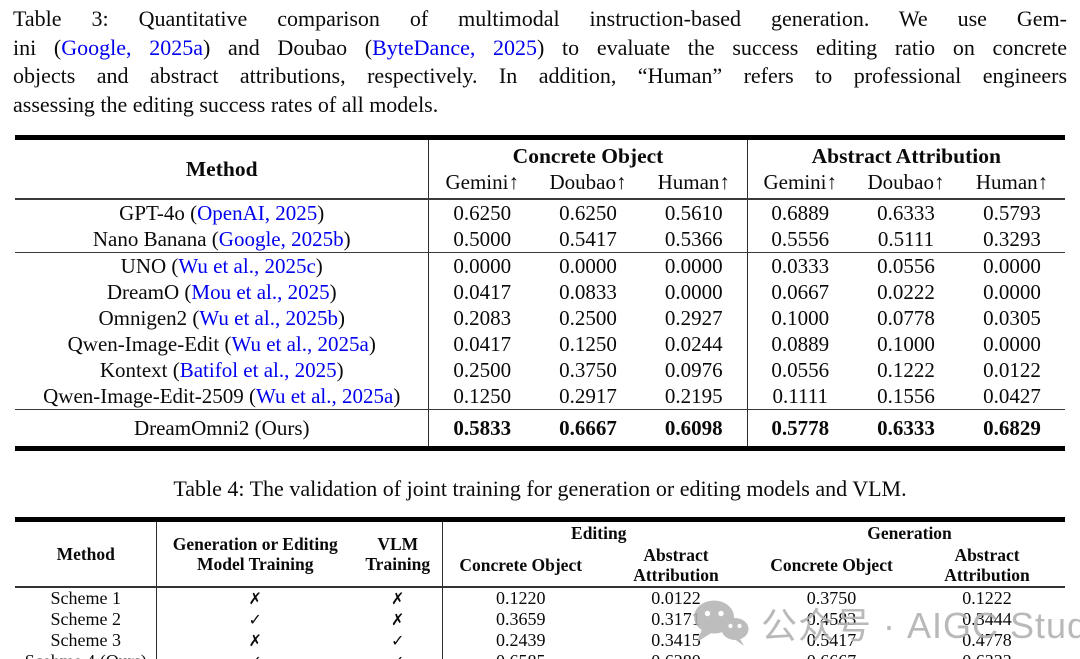 The width and height of the screenshot is (1080, 659). I want to click on citation-link: Wu et al., 2025c, so click(247, 266).